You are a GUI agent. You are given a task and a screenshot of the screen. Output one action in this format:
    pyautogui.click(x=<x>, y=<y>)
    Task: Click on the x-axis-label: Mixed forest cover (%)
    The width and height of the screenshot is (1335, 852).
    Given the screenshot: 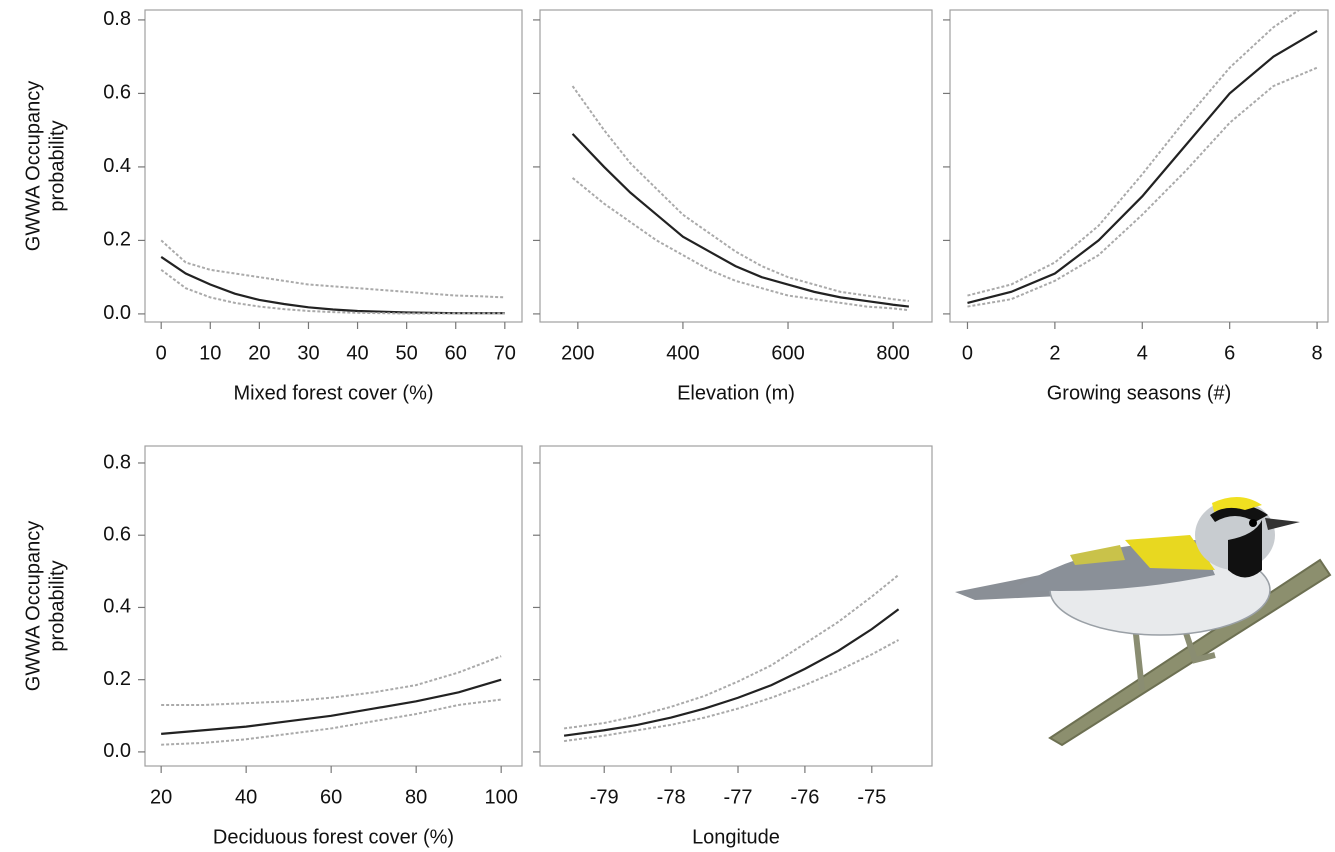 What is the action you would take?
    pyautogui.click(x=333, y=393)
    